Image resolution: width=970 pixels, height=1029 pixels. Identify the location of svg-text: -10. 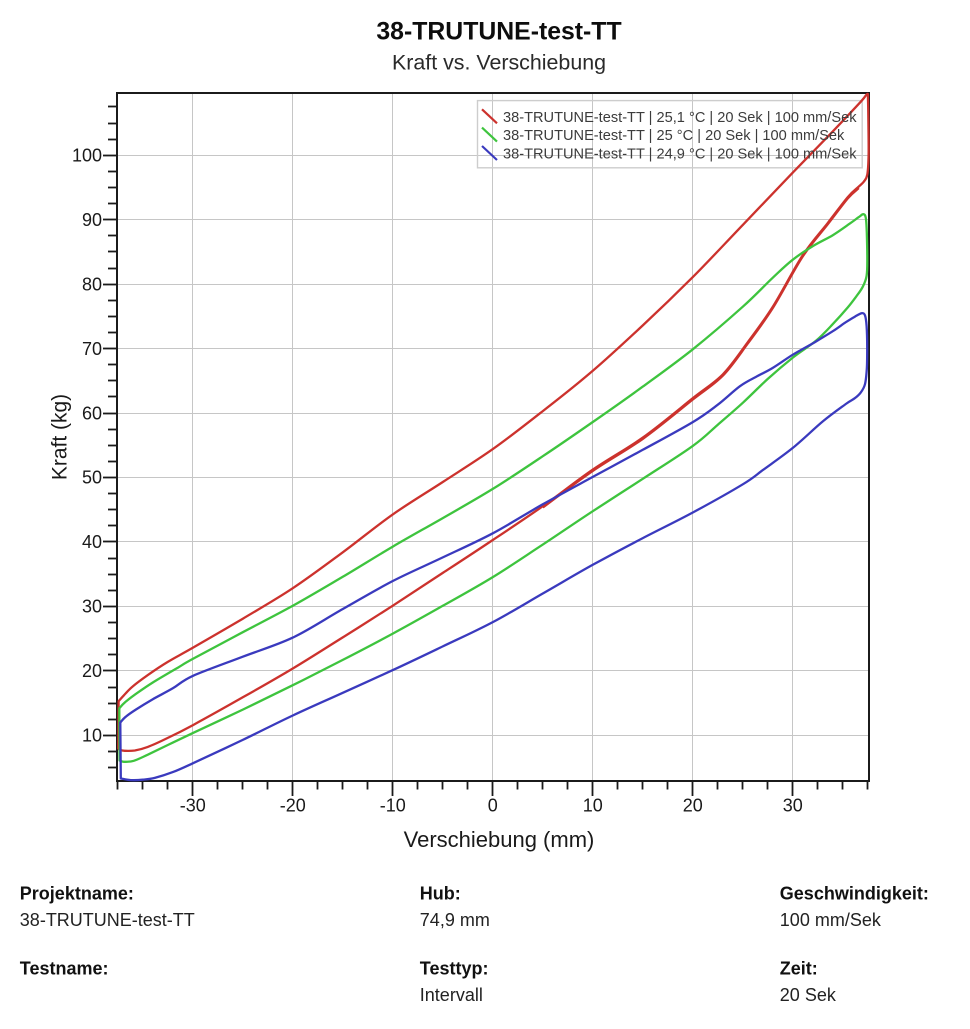
(393, 806).